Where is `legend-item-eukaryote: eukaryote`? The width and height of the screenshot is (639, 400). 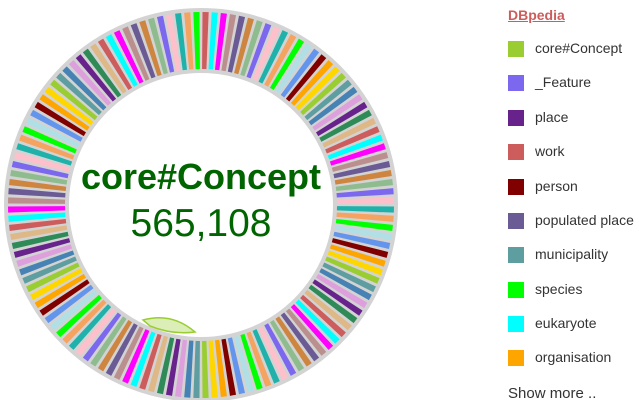 legend-item-eukaryote: eukaryote is located at coordinates (573, 324).